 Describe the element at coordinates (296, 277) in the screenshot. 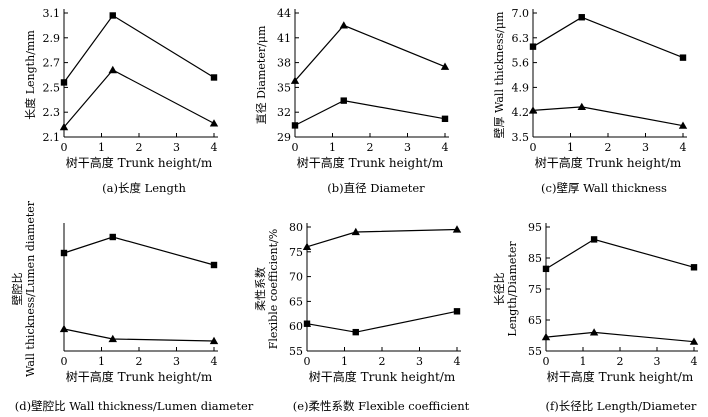

I see `y-tick-label: 70` at that location.